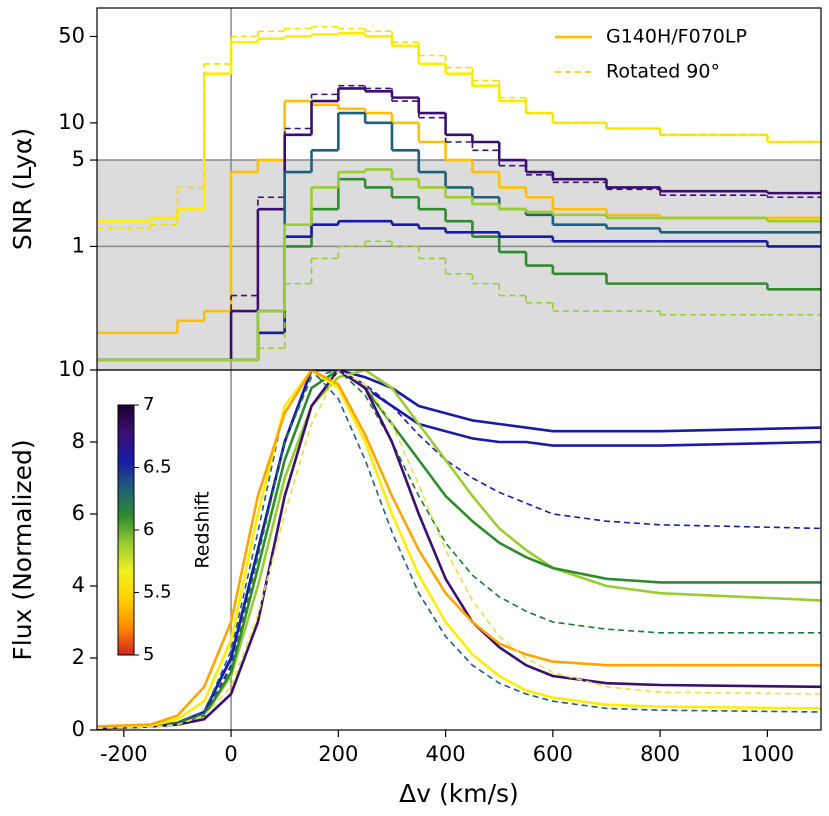 The height and width of the screenshot is (816, 829). Describe the element at coordinates (78, 441) in the screenshot. I see `y-tick-label: 8` at that location.